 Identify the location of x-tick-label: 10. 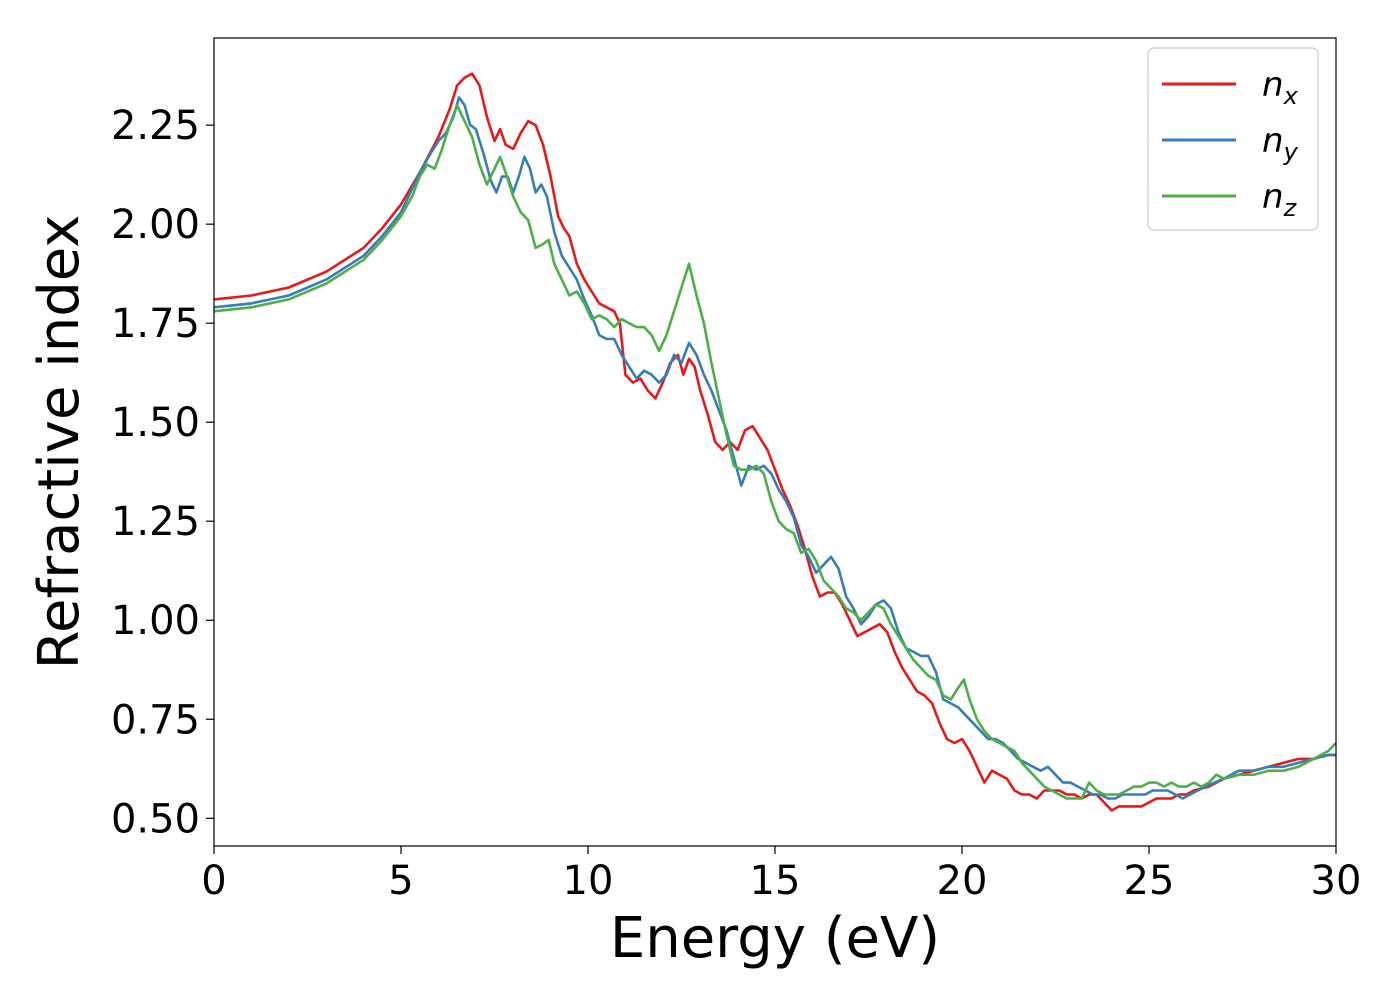
(588, 881).